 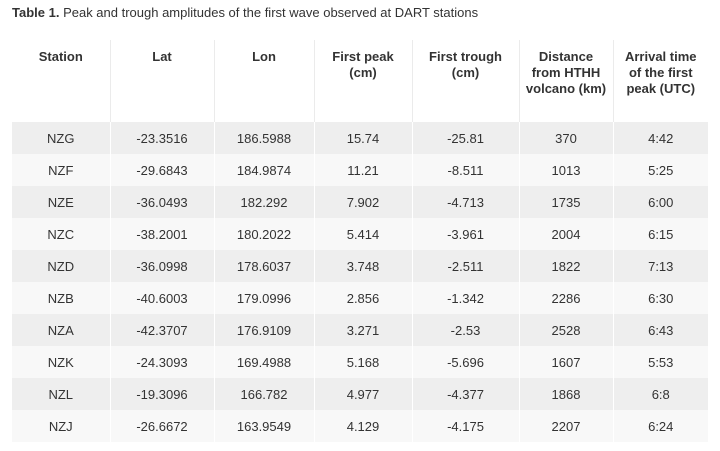 What do you see at coordinates (61, 362) in the screenshot?
I see `cell-station: NZK` at bounding box center [61, 362].